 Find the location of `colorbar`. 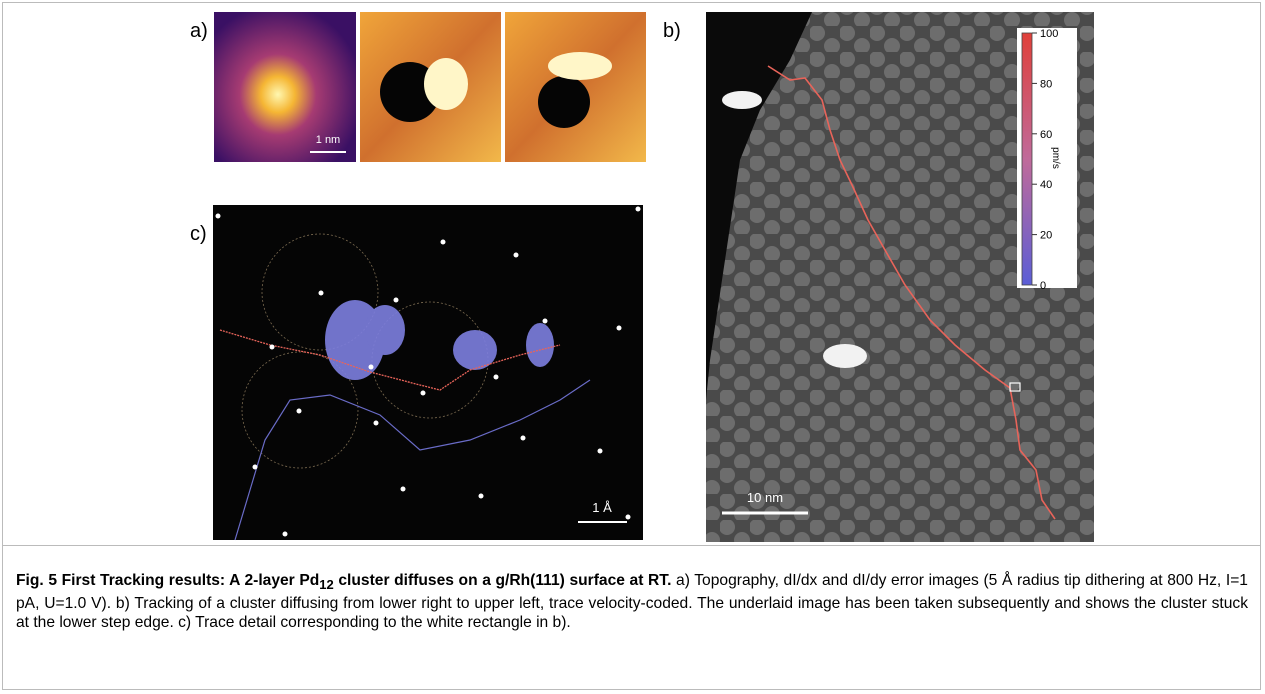

colorbar is located at coordinates (1027, 159).